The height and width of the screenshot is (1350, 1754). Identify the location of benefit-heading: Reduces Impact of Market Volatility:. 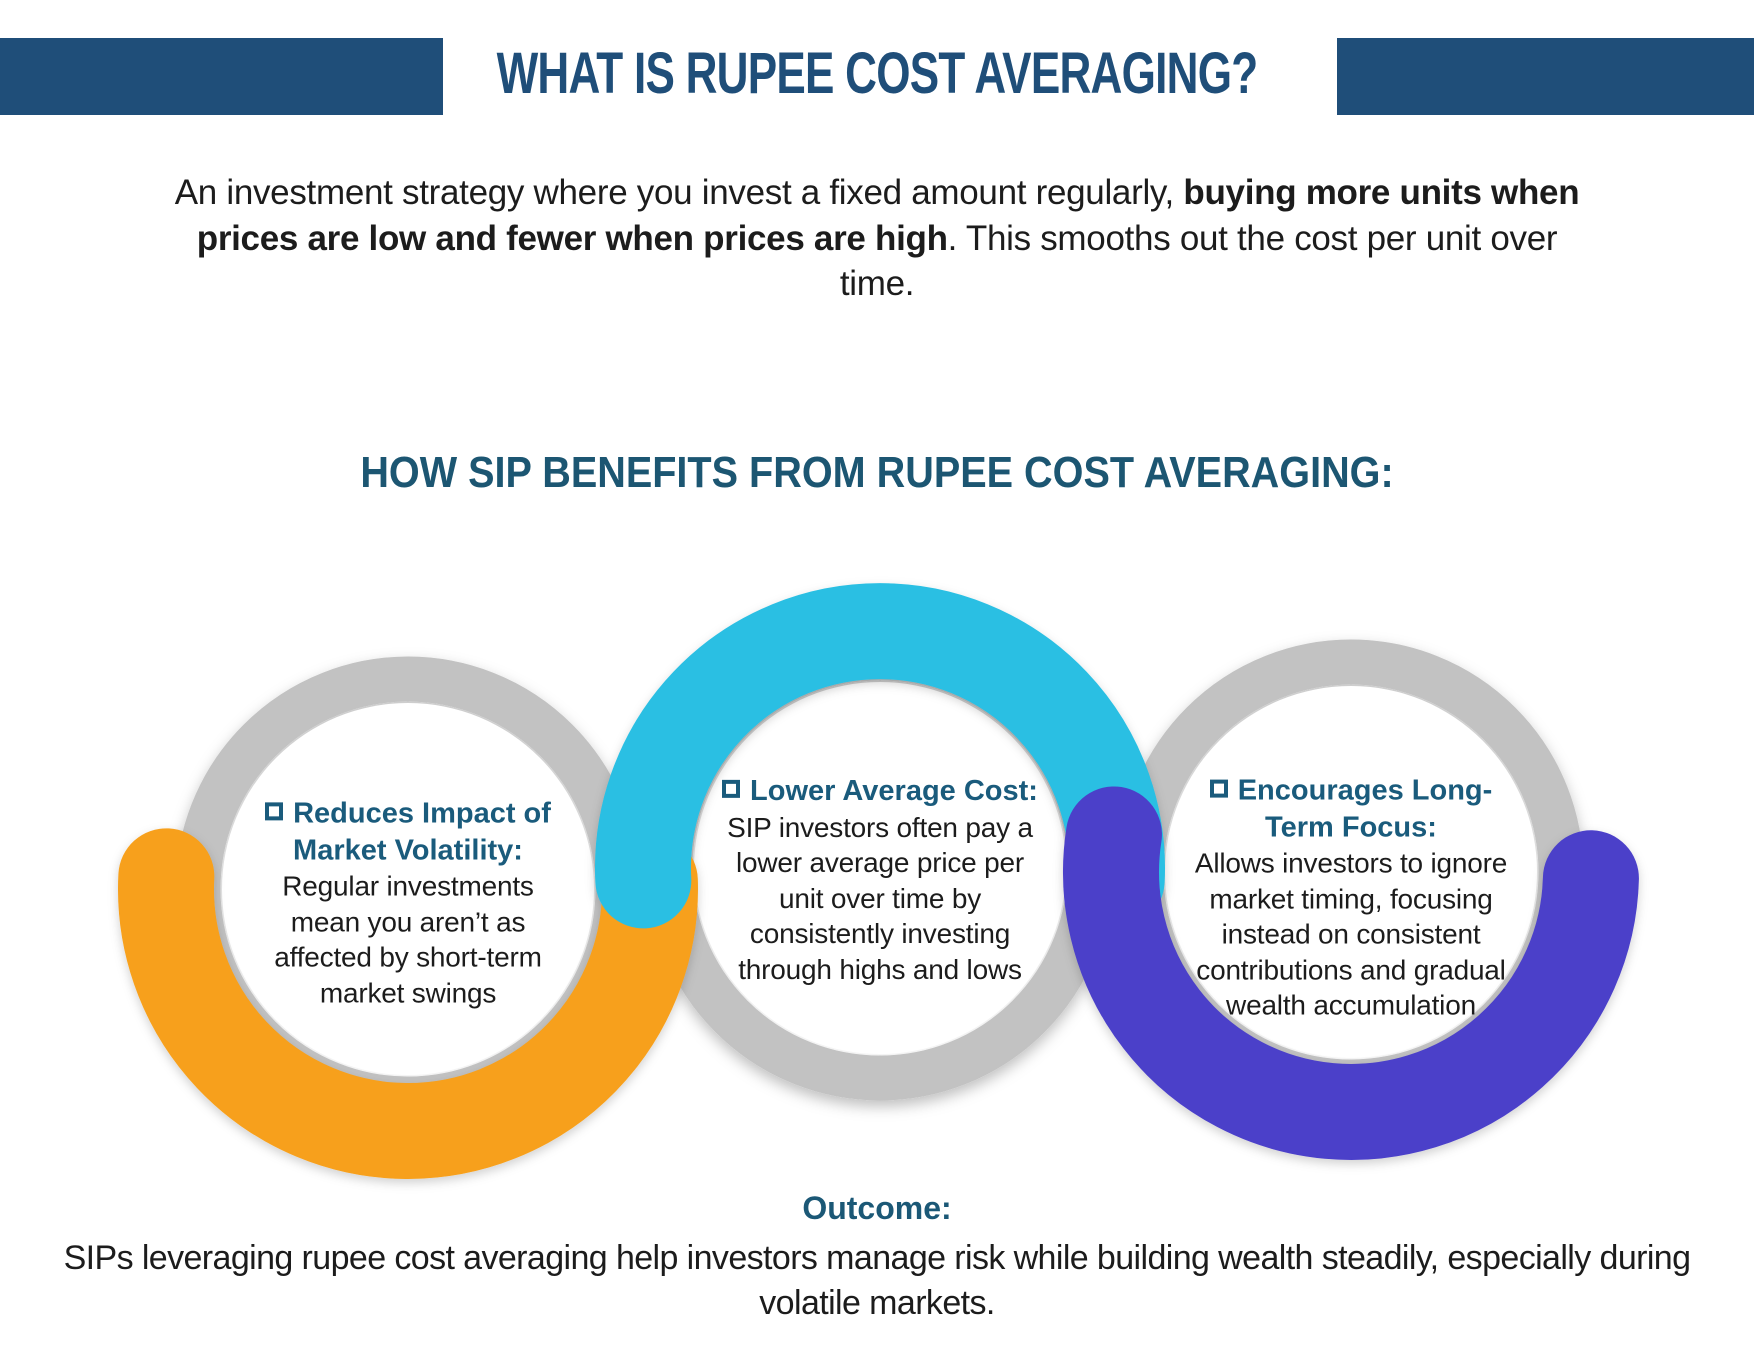
(408, 831).